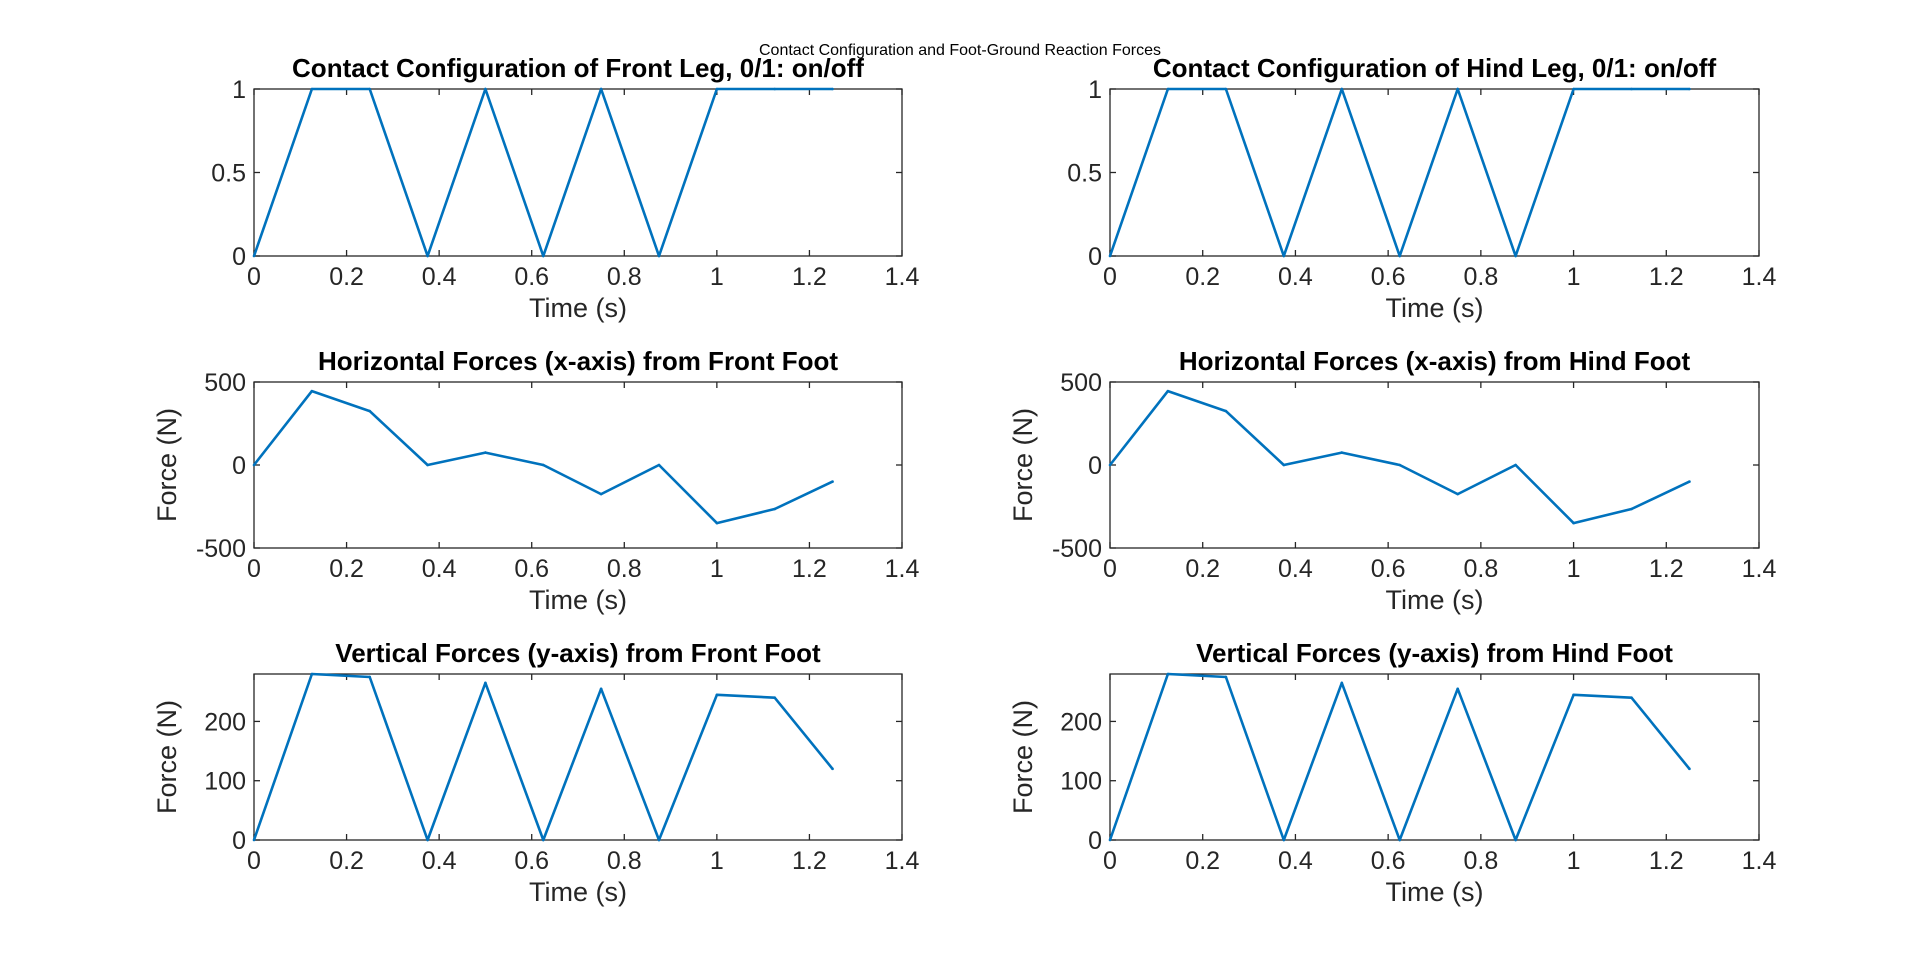 This screenshot has width=1920, height=968. Describe the element at coordinates (1081, 722) in the screenshot. I see `y-tick-label: 200` at that location.